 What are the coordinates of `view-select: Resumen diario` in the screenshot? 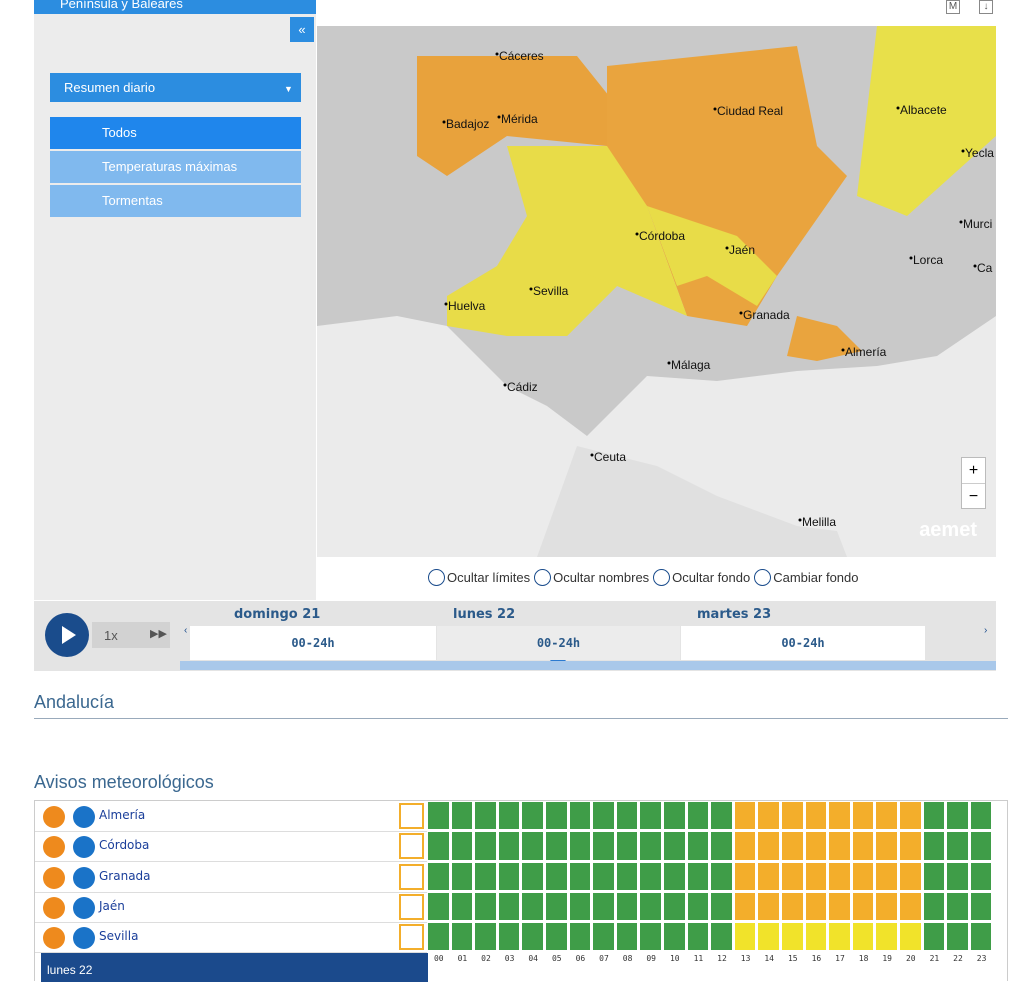 It's located at (175, 87).